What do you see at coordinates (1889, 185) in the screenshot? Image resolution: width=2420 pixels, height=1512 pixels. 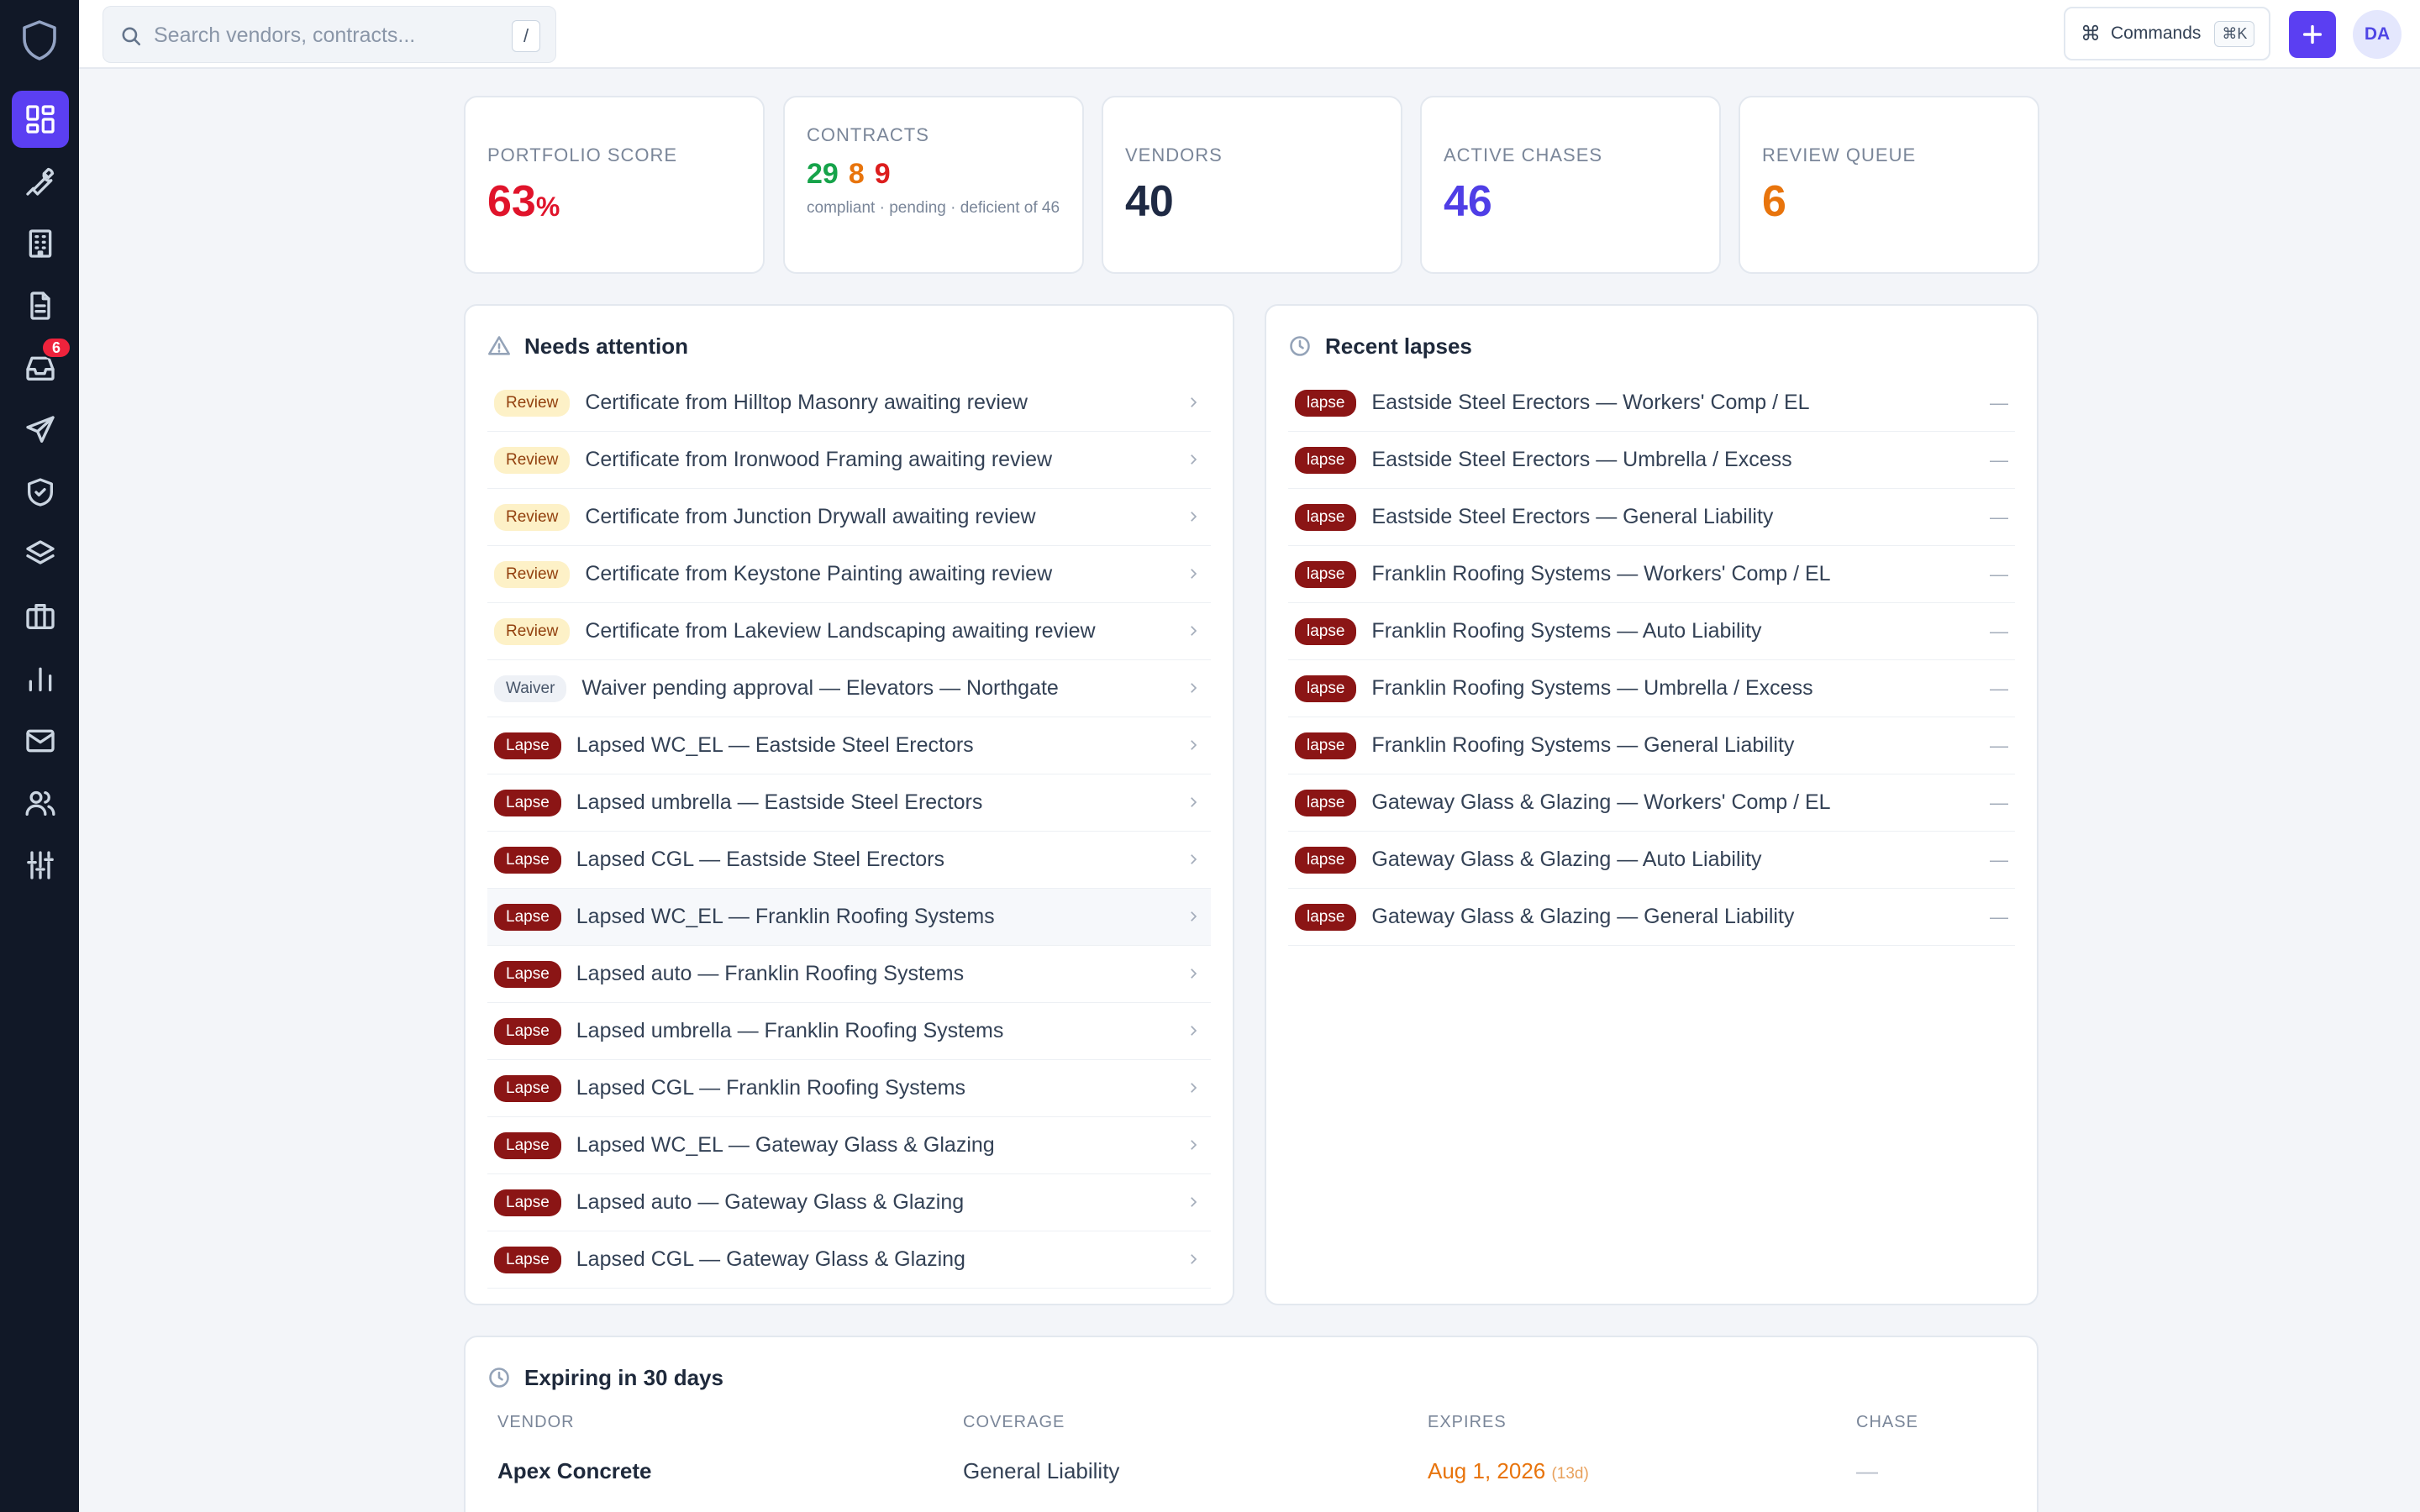 I see `stat-review-queue: Review Queue 6` at bounding box center [1889, 185].